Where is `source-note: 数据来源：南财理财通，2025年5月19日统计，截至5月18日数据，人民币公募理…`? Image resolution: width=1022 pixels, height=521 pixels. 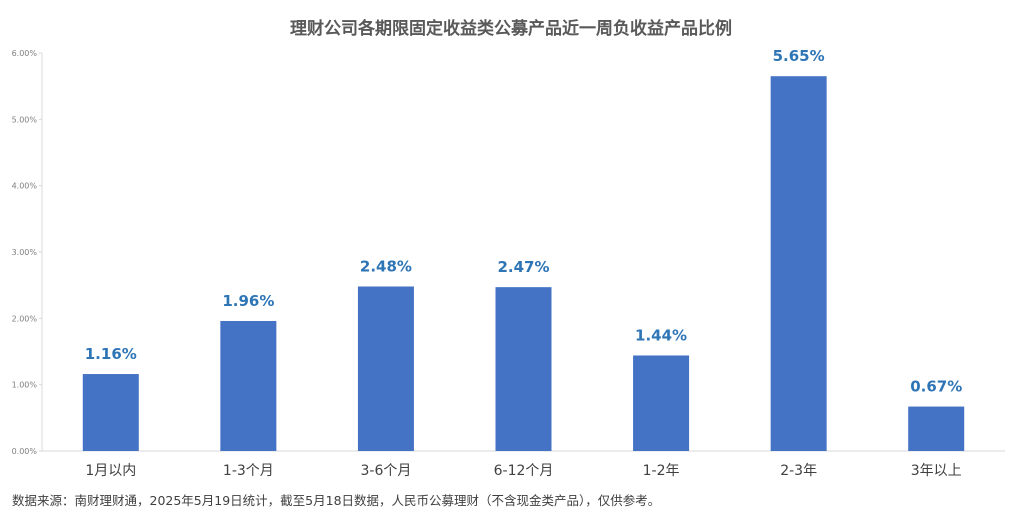 source-note: 数据来源：南财理财通，2025年5月19日统计，截至5月18日数据，人民币公募理… is located at coordinates (336, 500).